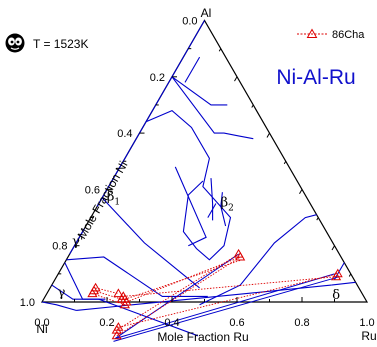 This screenshot has height=347, width=377. What do you see at coordinates (189, 22) in the screenshot?
I see `left-tick-label: 0.0` at bounding box center [189, 22].